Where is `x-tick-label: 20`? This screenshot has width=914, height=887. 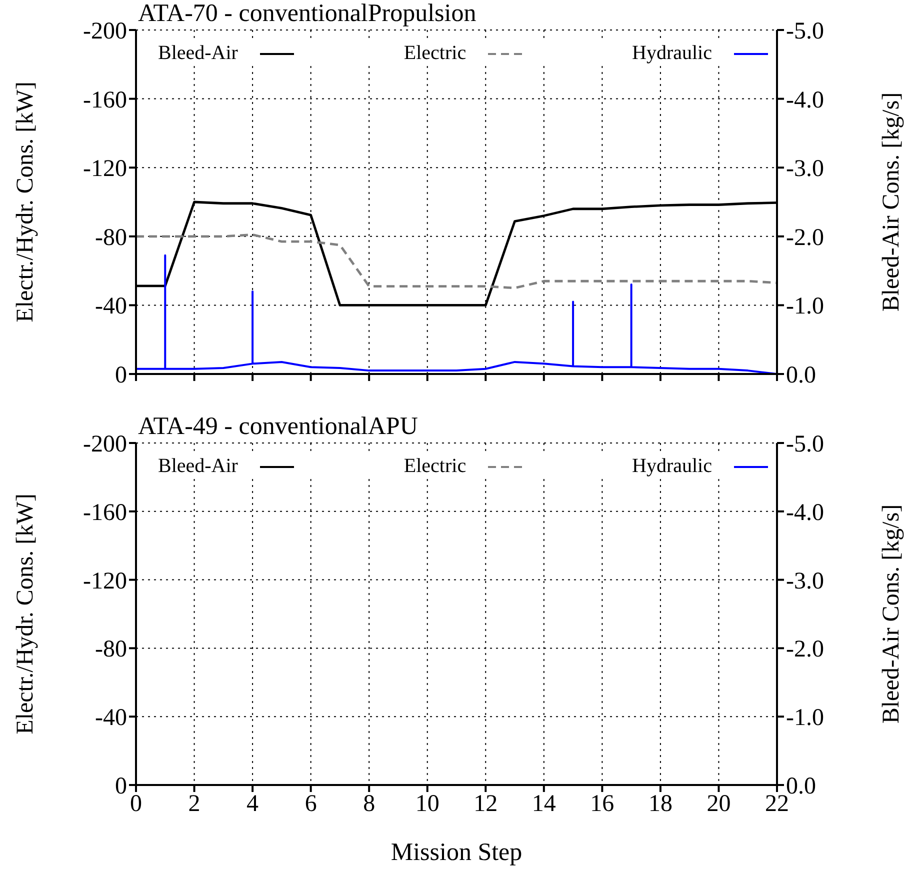
x-tick-label: 20 is located at coordinates (718, 804).